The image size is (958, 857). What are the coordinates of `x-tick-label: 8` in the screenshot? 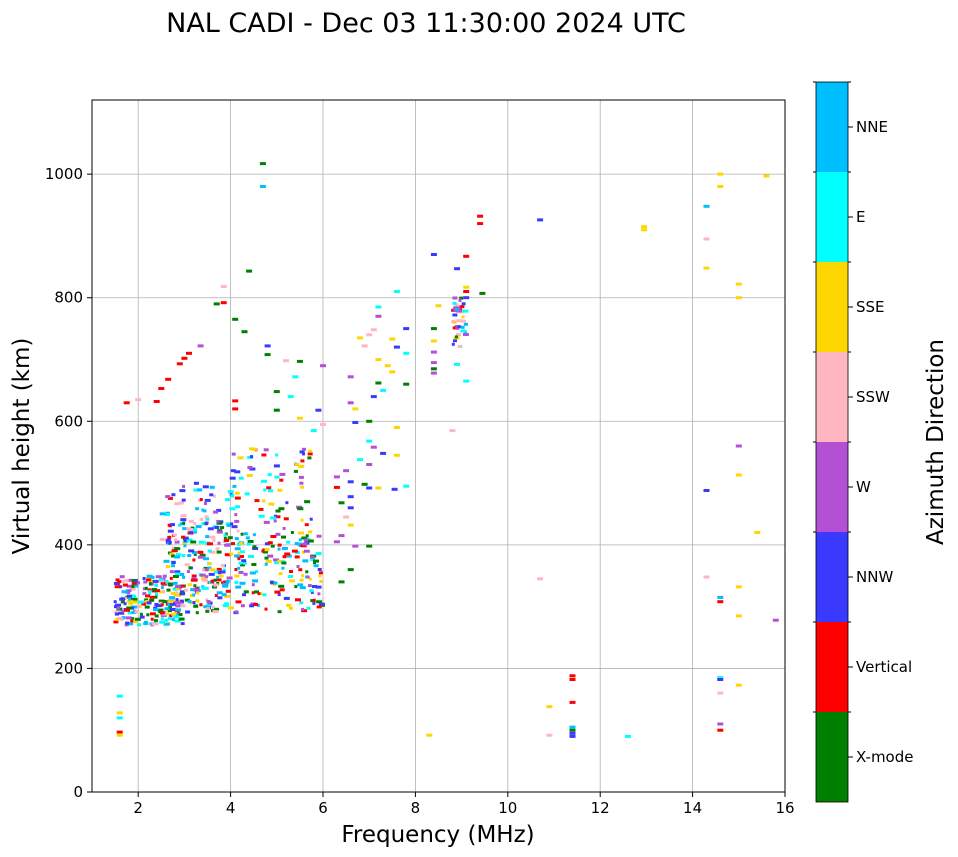 It's located at (416, 808).